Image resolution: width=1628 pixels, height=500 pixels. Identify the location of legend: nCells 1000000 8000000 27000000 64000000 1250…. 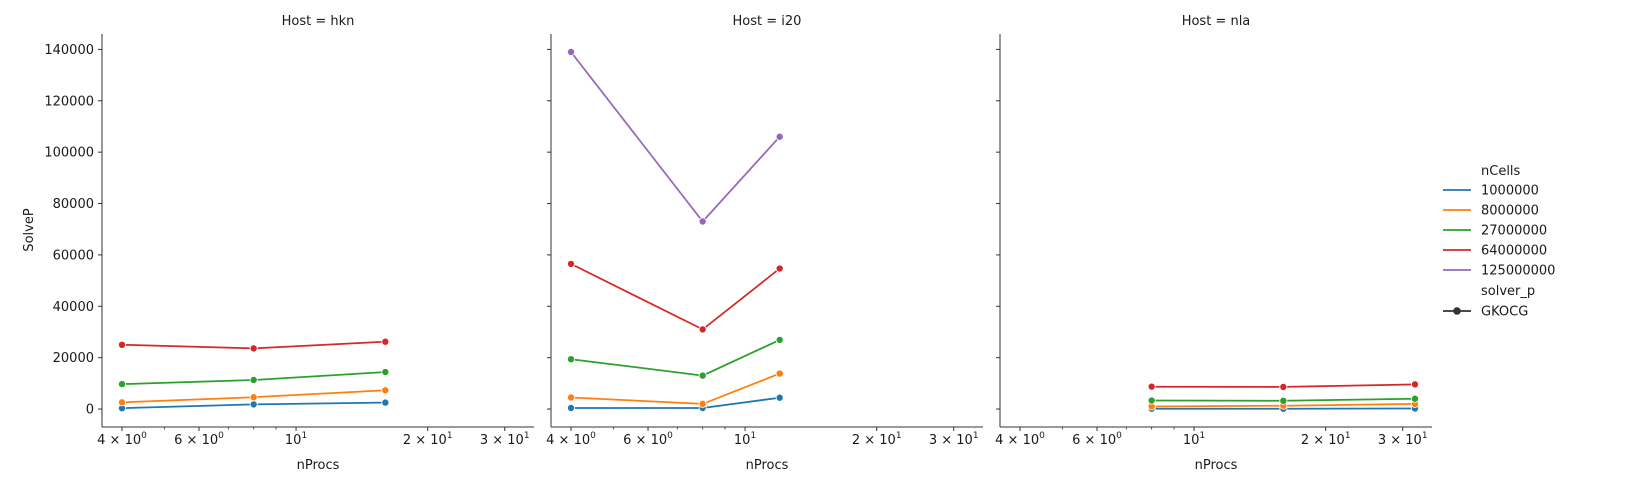
(1499, 242).